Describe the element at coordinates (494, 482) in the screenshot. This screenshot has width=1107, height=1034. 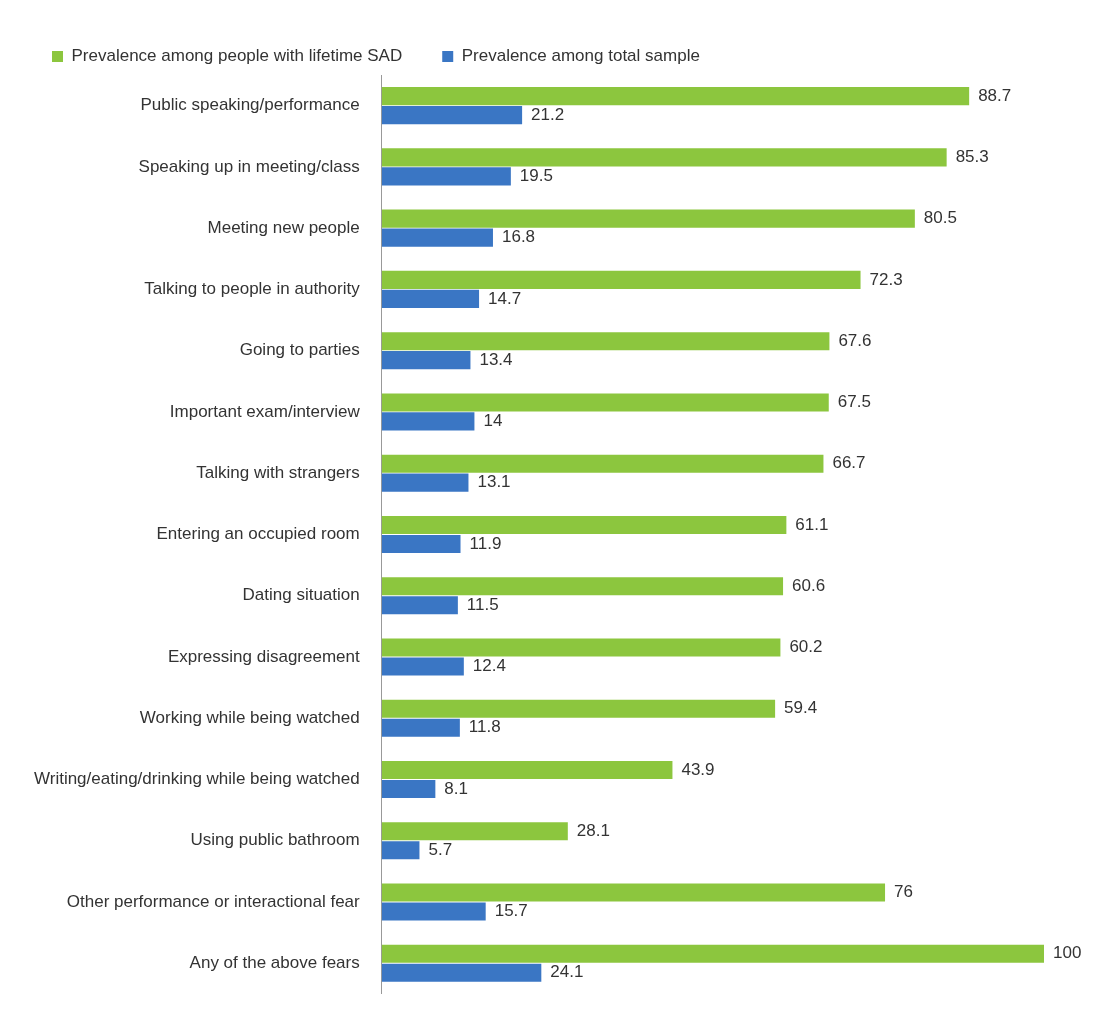
I see `data-label: 13.1` at that location.